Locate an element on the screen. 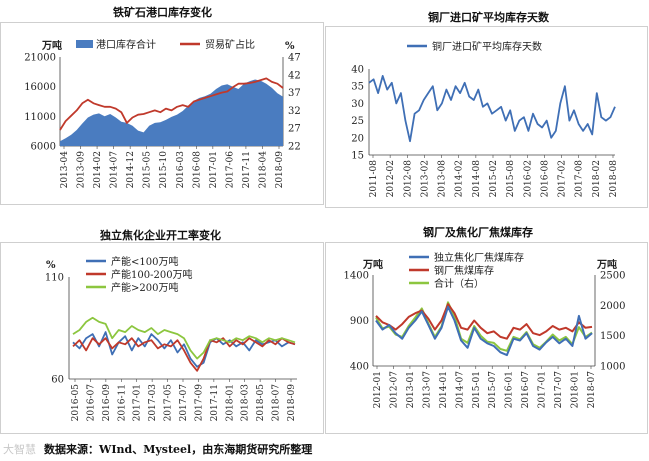 The image size is (649, 461). right-unit-label: % is located at coordinates (290, 46).